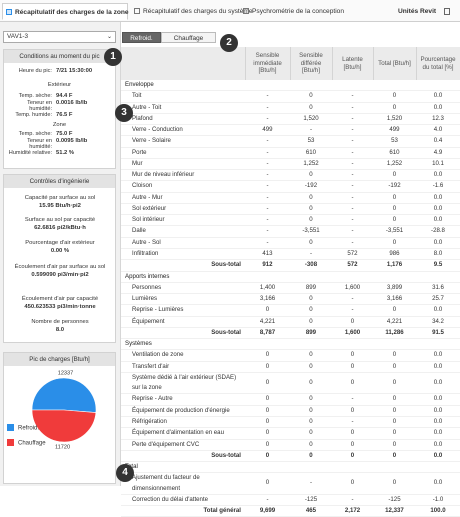  I want to click on cell: 91.5, so click(438, 333).